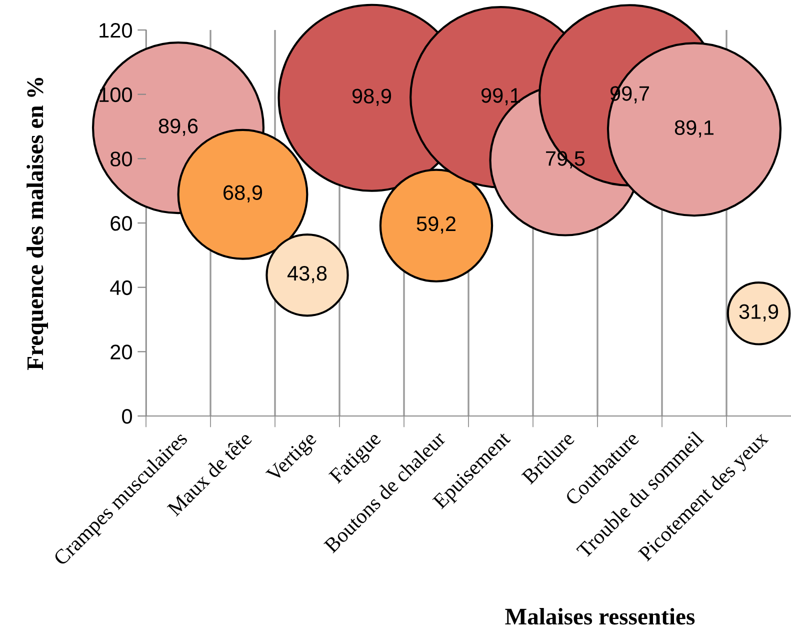  Describe the element at coordinates (121, 288) in the screenshot. I see `y-tick-label: 40` at that location.